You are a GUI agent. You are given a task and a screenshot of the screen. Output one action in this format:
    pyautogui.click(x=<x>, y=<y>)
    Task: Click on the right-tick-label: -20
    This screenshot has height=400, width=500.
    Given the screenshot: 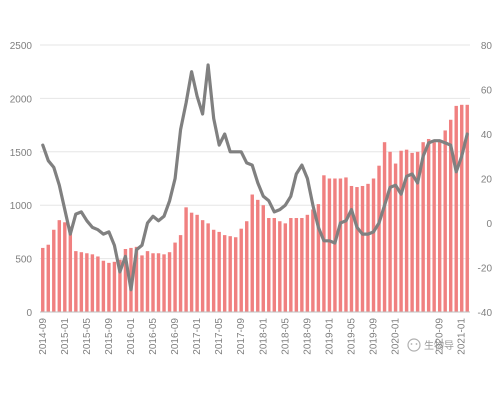 What is the action you would take?
    pyautogui.click(x=485, y=269)
    